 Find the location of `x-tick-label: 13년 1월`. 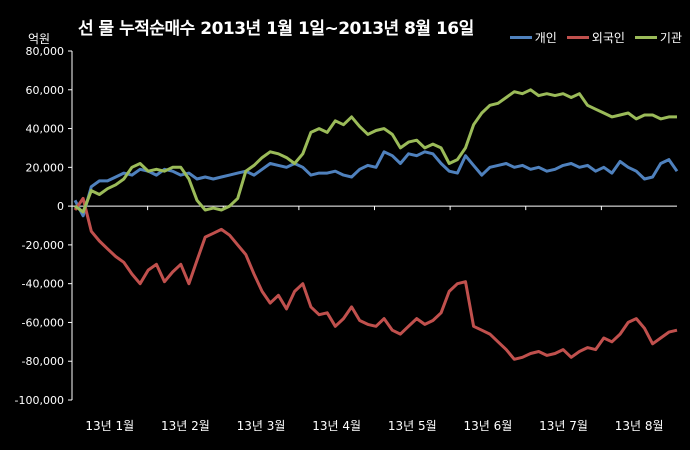

x-tick-label: 13년 1월 is located at coordinates (109, 426).